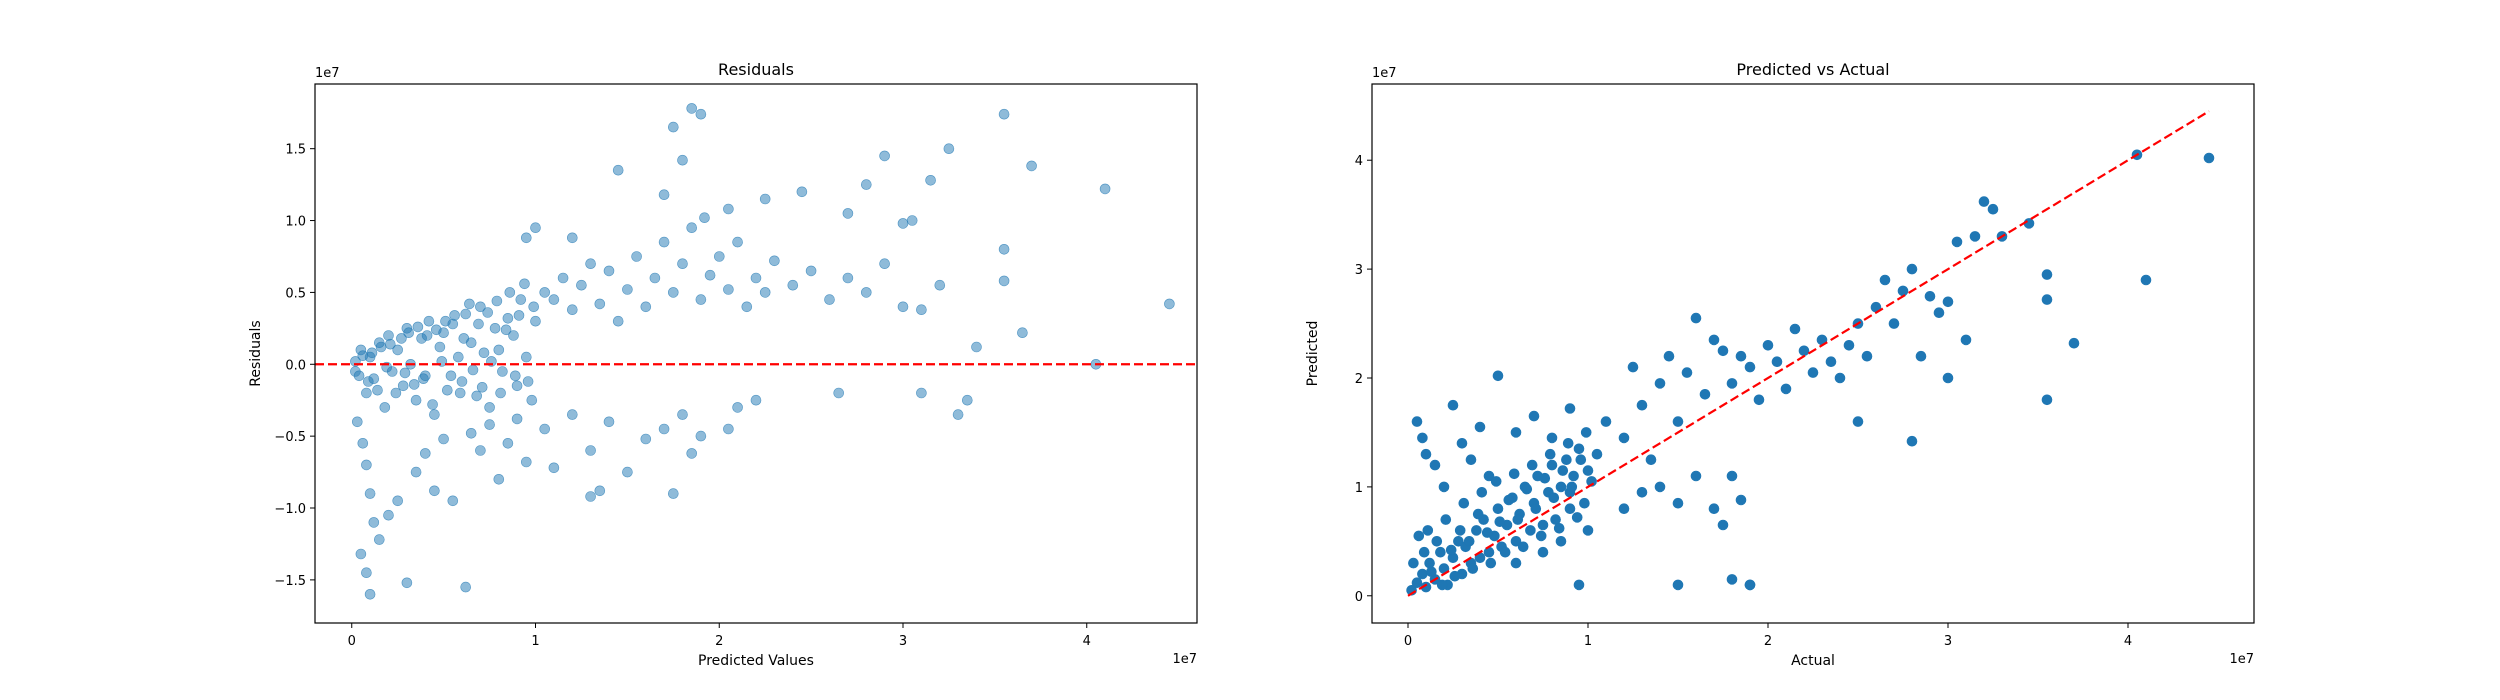 The width and height of the screenshot is (2500, 700). What do you see at coordinates (1359, 161) in the screenshot?
I see `y-tick-label: 4` at bounding box center [1359, 161].